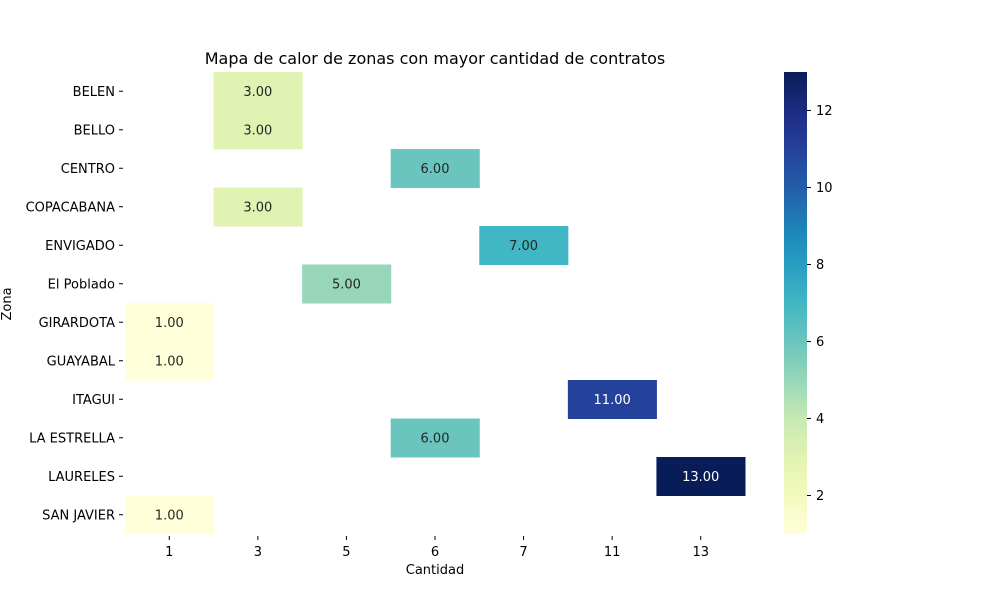 The width and height of the screenshot is (1000, 600). I want to click on x-axis: 1 3 5 6 7 11 13, so click(437, 548).